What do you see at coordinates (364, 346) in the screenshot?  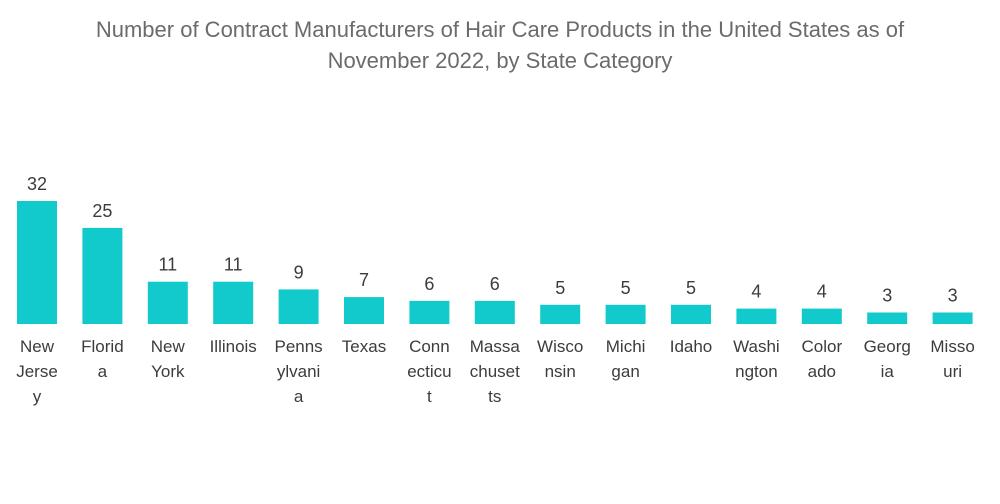 I see `category-label-5: Texas` at bounding box center [364, 346].